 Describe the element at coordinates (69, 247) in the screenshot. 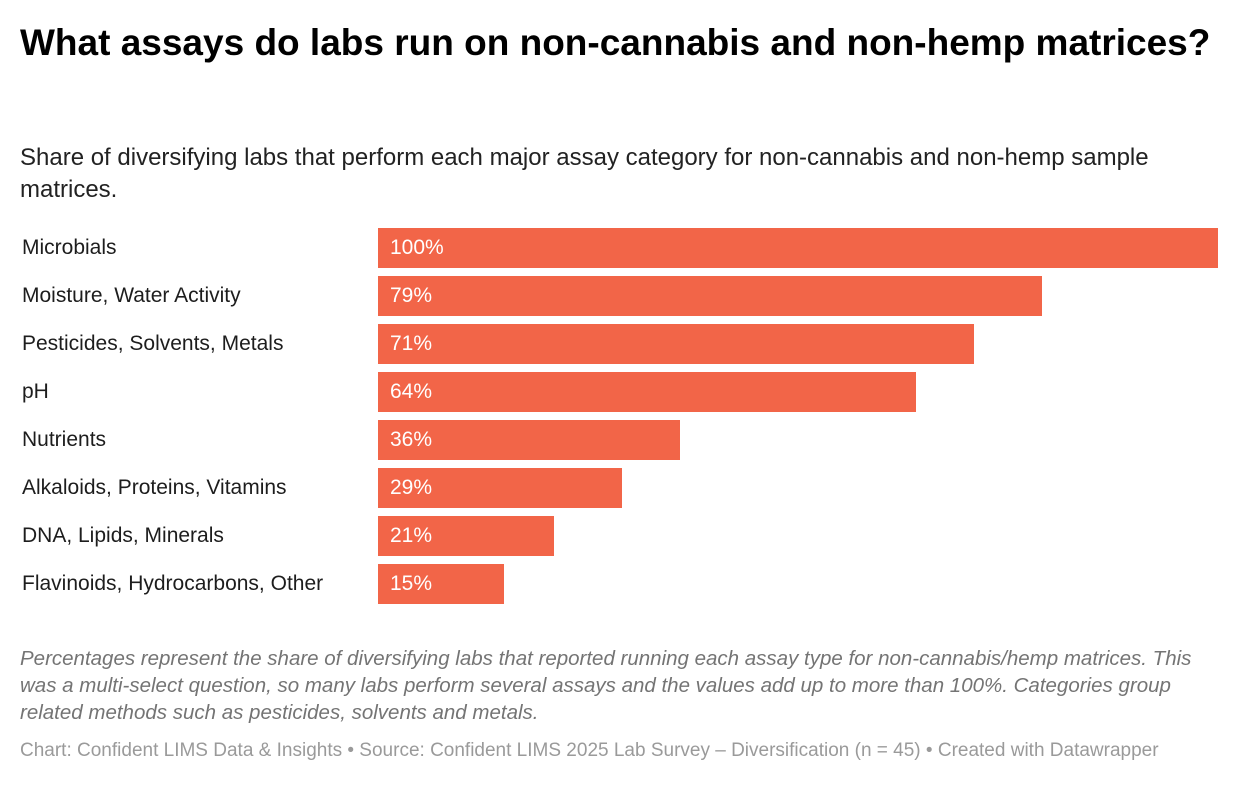

I see `category-label: Microbials` at that location.